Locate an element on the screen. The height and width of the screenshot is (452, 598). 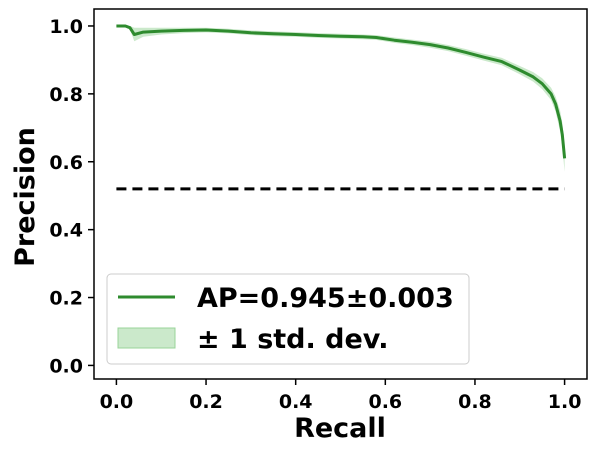
x-axis-label: Recall is located at coordinates (340, 428).